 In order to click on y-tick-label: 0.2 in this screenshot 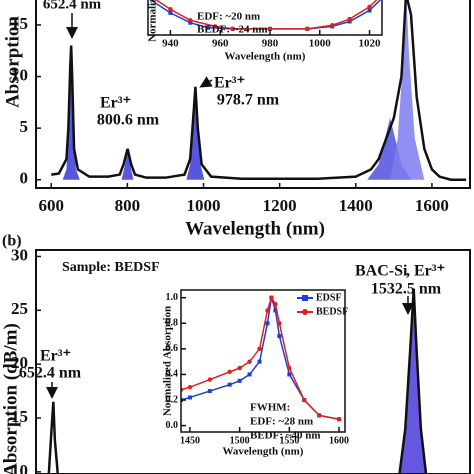, I will do `click(172, 399)`.